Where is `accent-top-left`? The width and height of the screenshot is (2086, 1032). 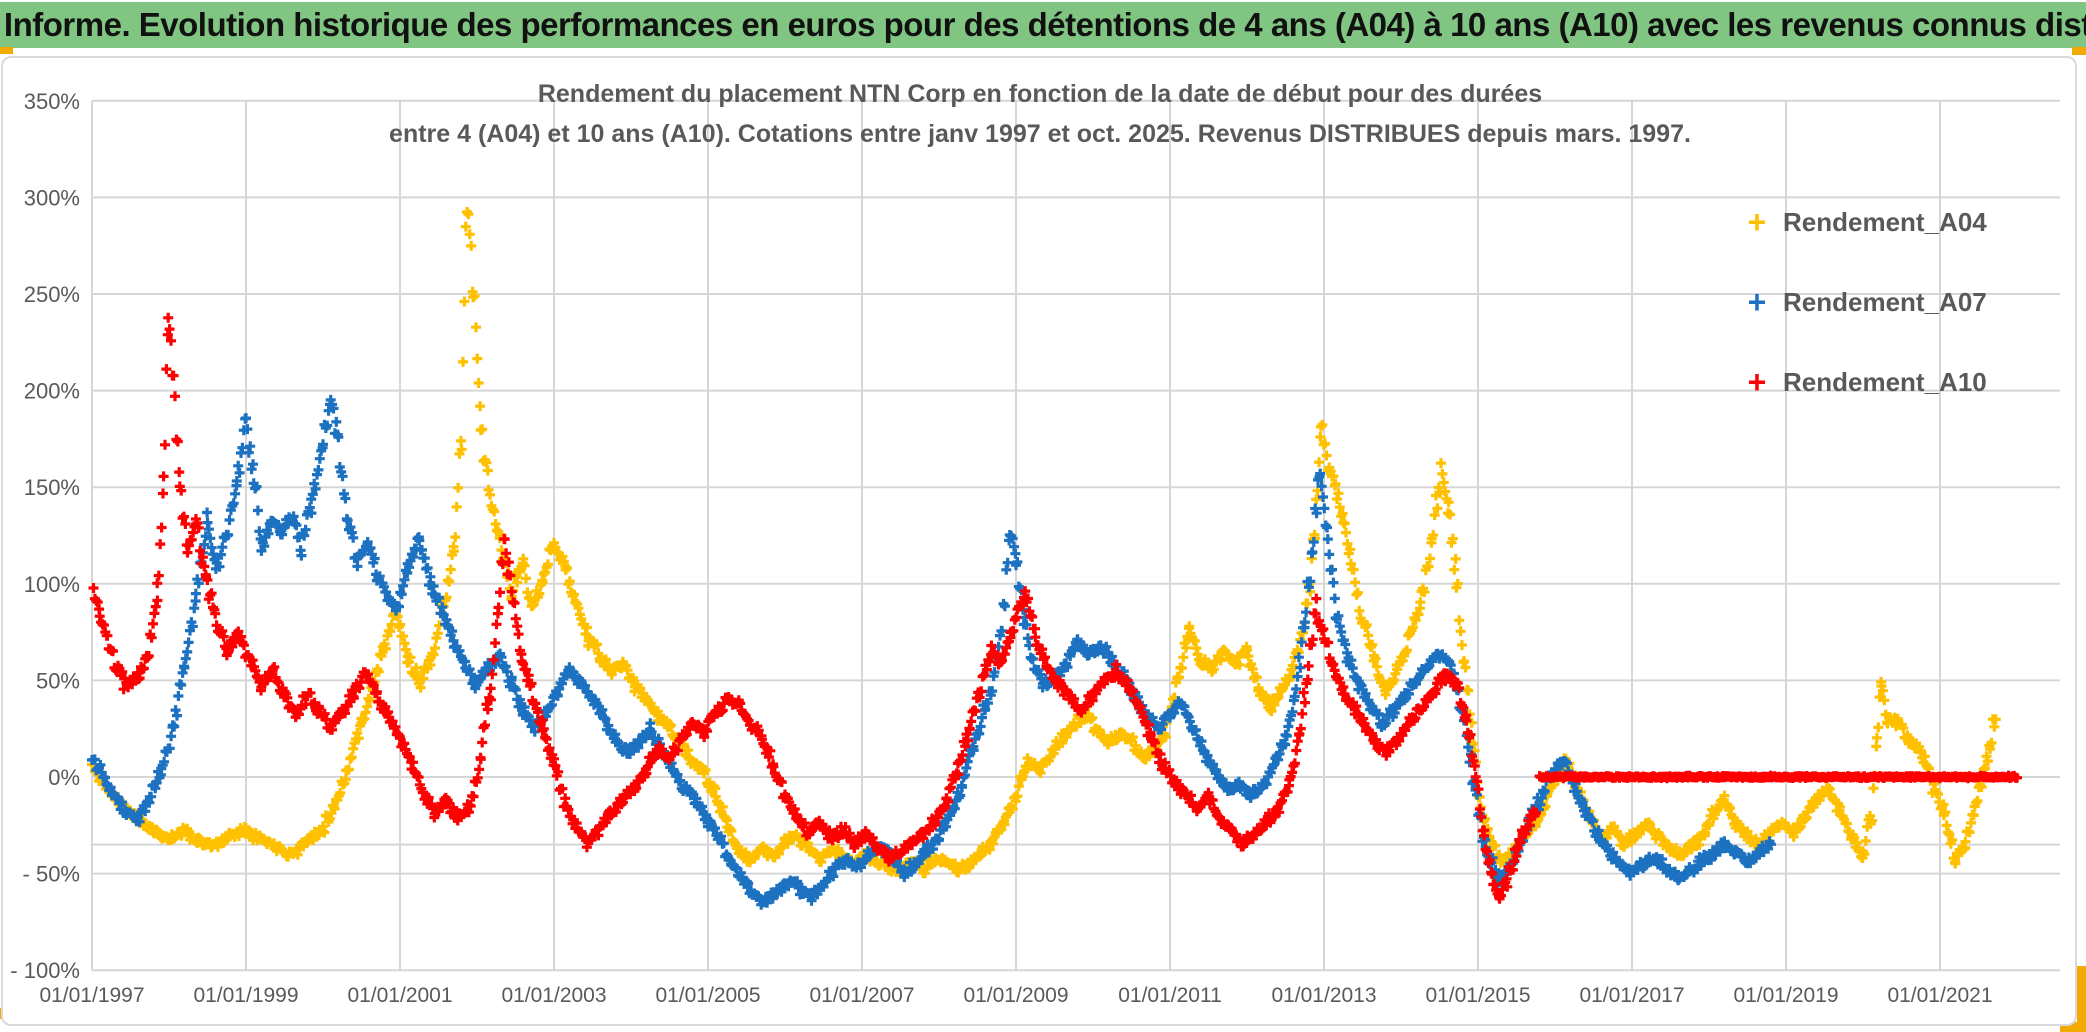
accent-top-left is located at coordinates (6, 50).